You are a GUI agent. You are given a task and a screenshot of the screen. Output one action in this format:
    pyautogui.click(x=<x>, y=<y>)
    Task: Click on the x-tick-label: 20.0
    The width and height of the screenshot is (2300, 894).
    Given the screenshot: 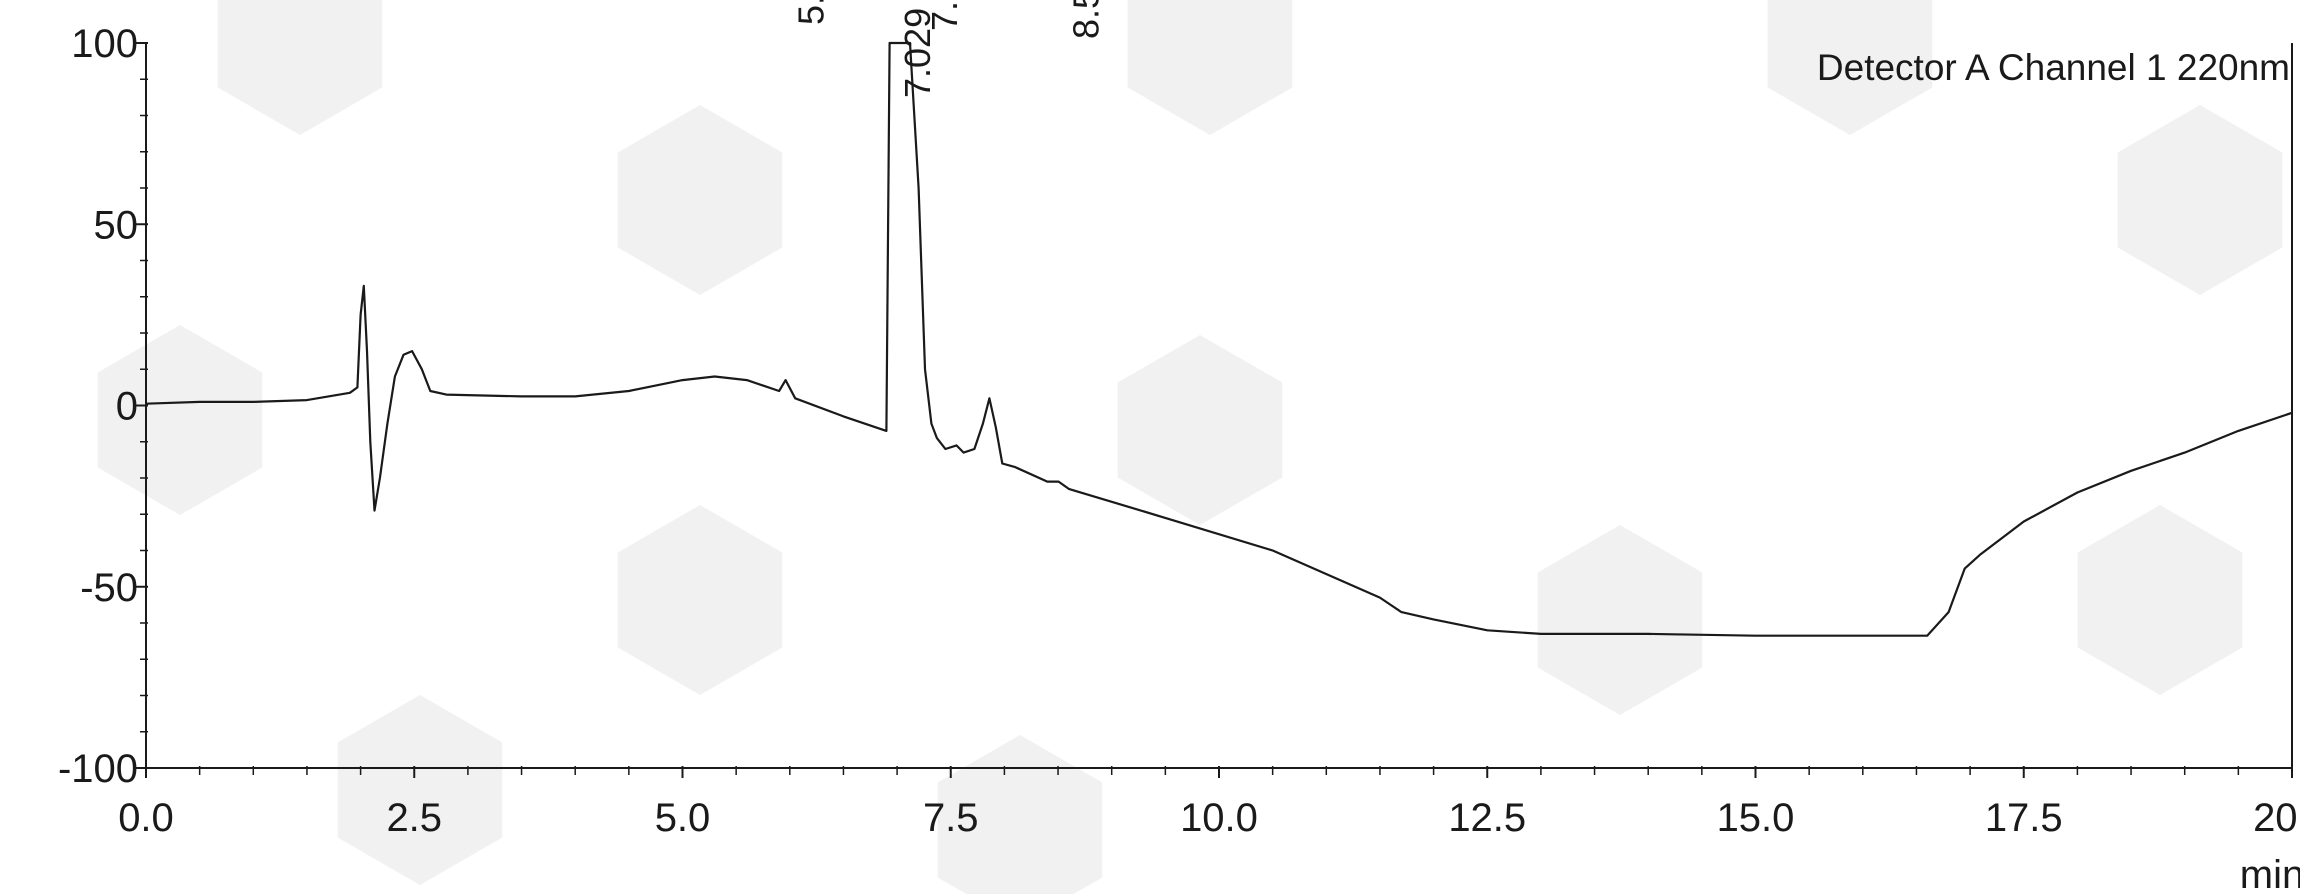 What is the action you would take?
    pyautogui.click(x=2276, y=818)
    